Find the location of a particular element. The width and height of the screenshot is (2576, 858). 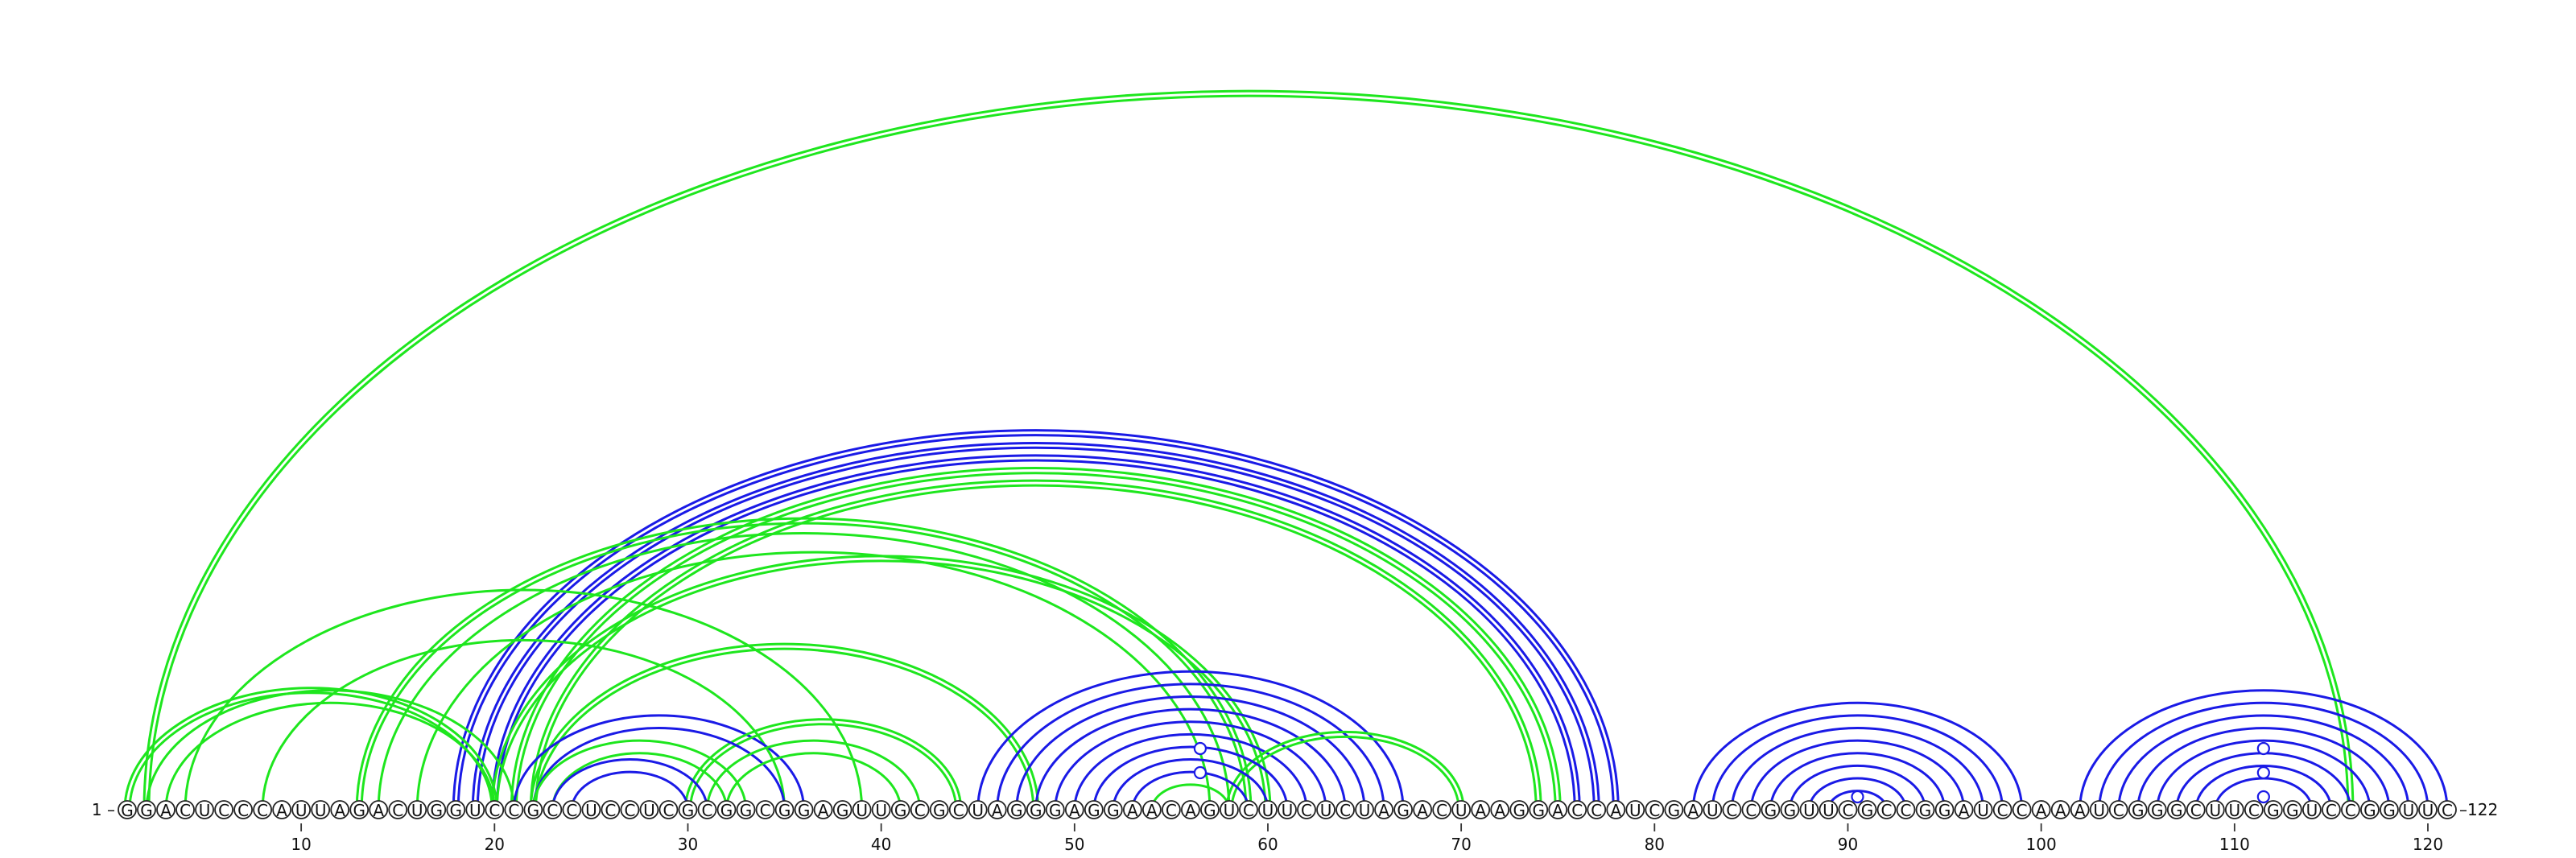

sequence-end-label: –122 is located at coordinates (2478, 809).